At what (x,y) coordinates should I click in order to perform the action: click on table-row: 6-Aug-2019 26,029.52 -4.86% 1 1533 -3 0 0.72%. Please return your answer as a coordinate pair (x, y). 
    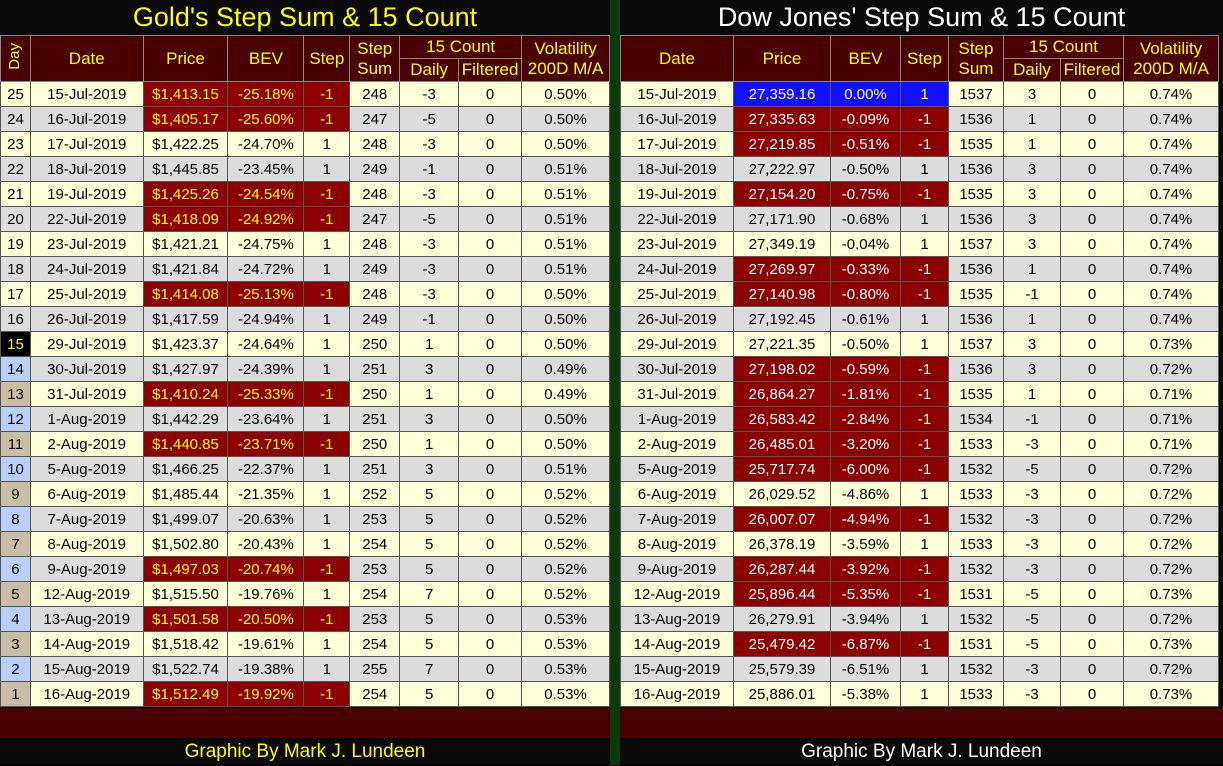
    Looking at the image, I should click on (919, 494).